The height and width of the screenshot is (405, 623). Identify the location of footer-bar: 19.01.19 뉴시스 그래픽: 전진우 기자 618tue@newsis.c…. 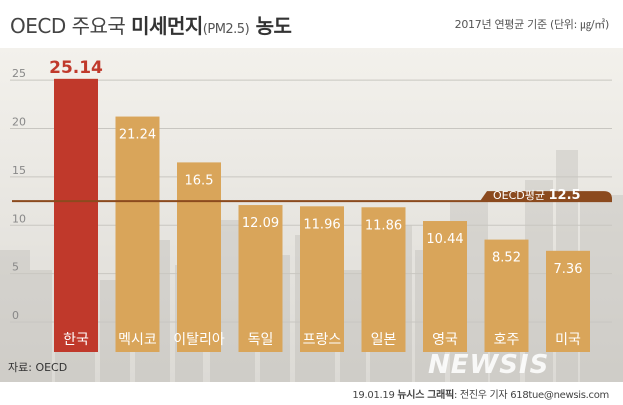
(311, 393).